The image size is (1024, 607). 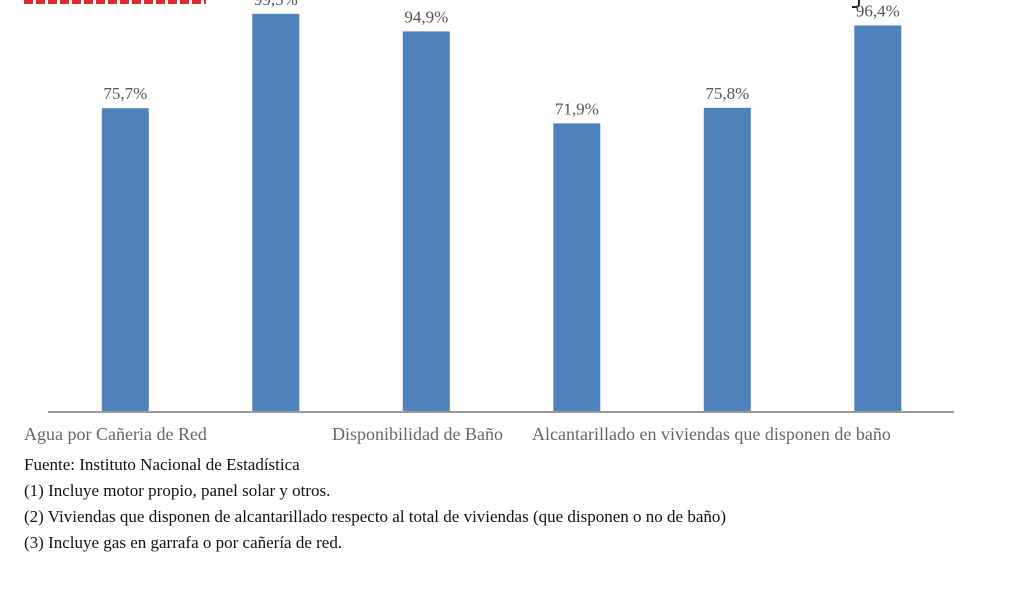 What do you see at coordinates (276, 4) in the screenshot?
I see `bar-value-label-2: 99,3%` at bounding box center [276, 4].